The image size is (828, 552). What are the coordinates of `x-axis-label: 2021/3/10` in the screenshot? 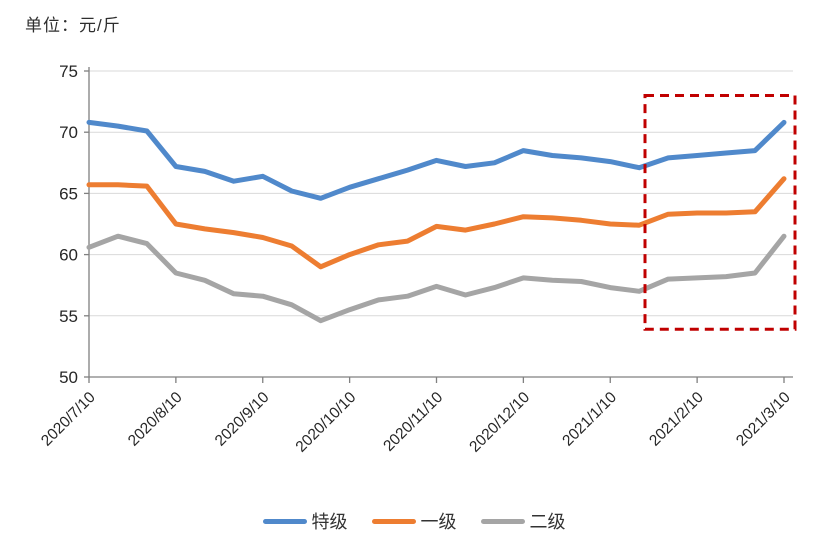 It's located at (763, 419).